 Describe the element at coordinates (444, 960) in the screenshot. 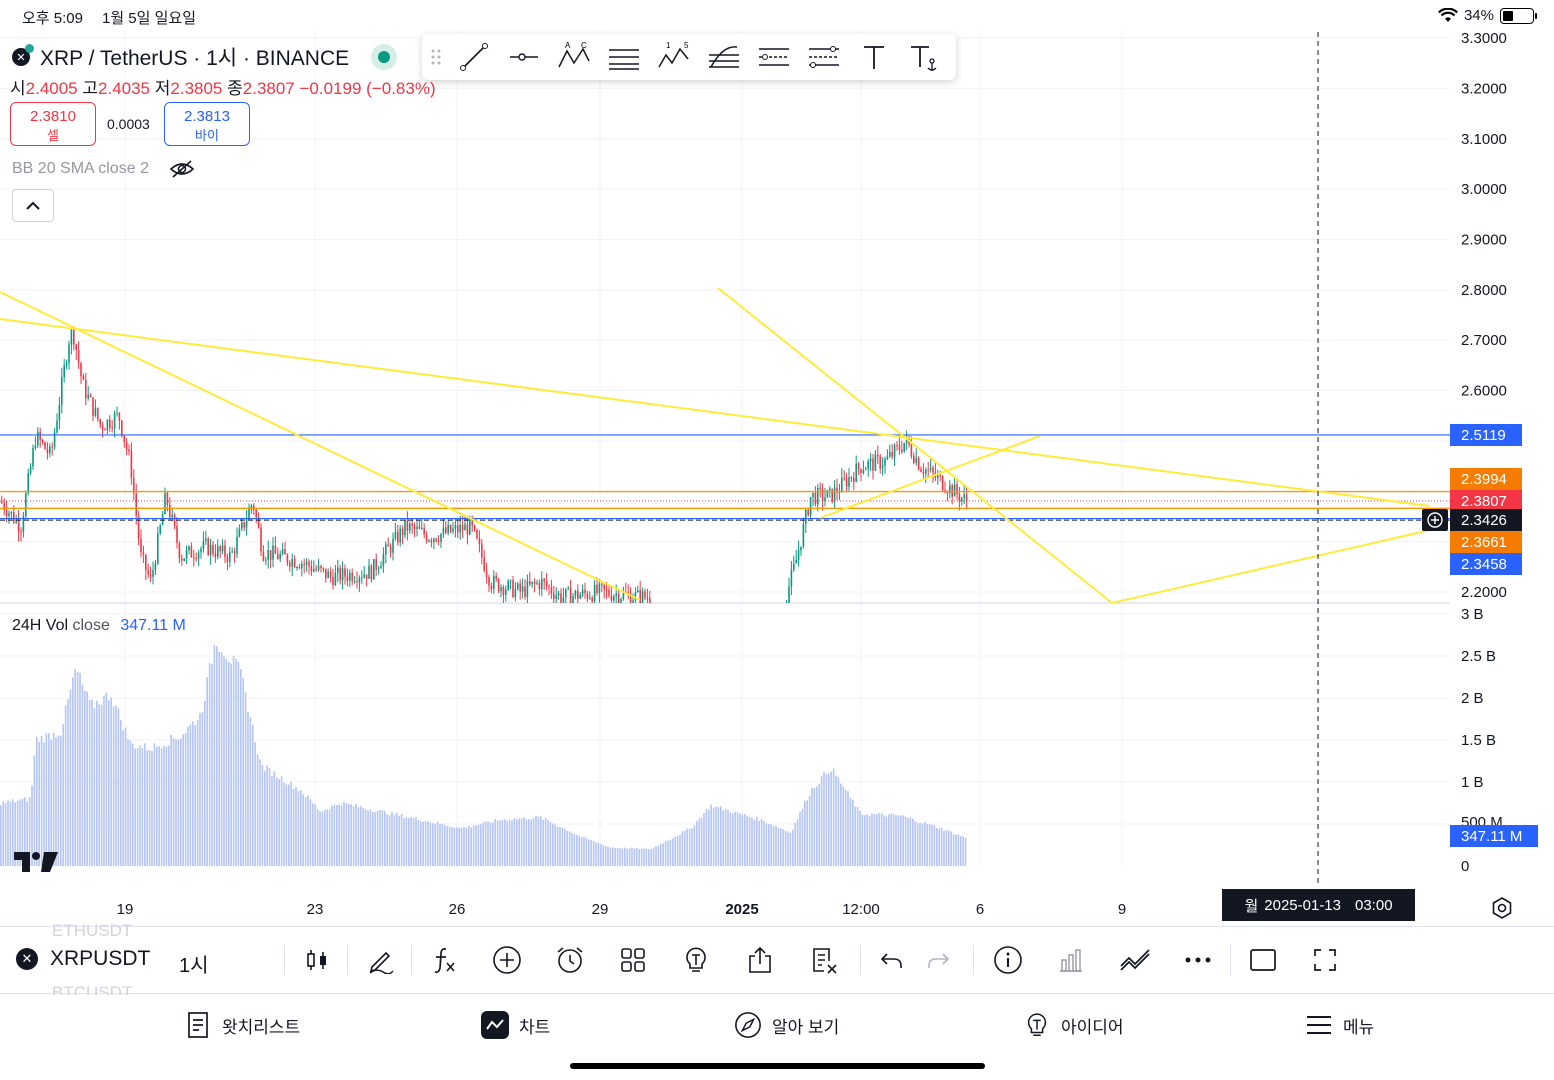

I see `indicators-button` at that location.